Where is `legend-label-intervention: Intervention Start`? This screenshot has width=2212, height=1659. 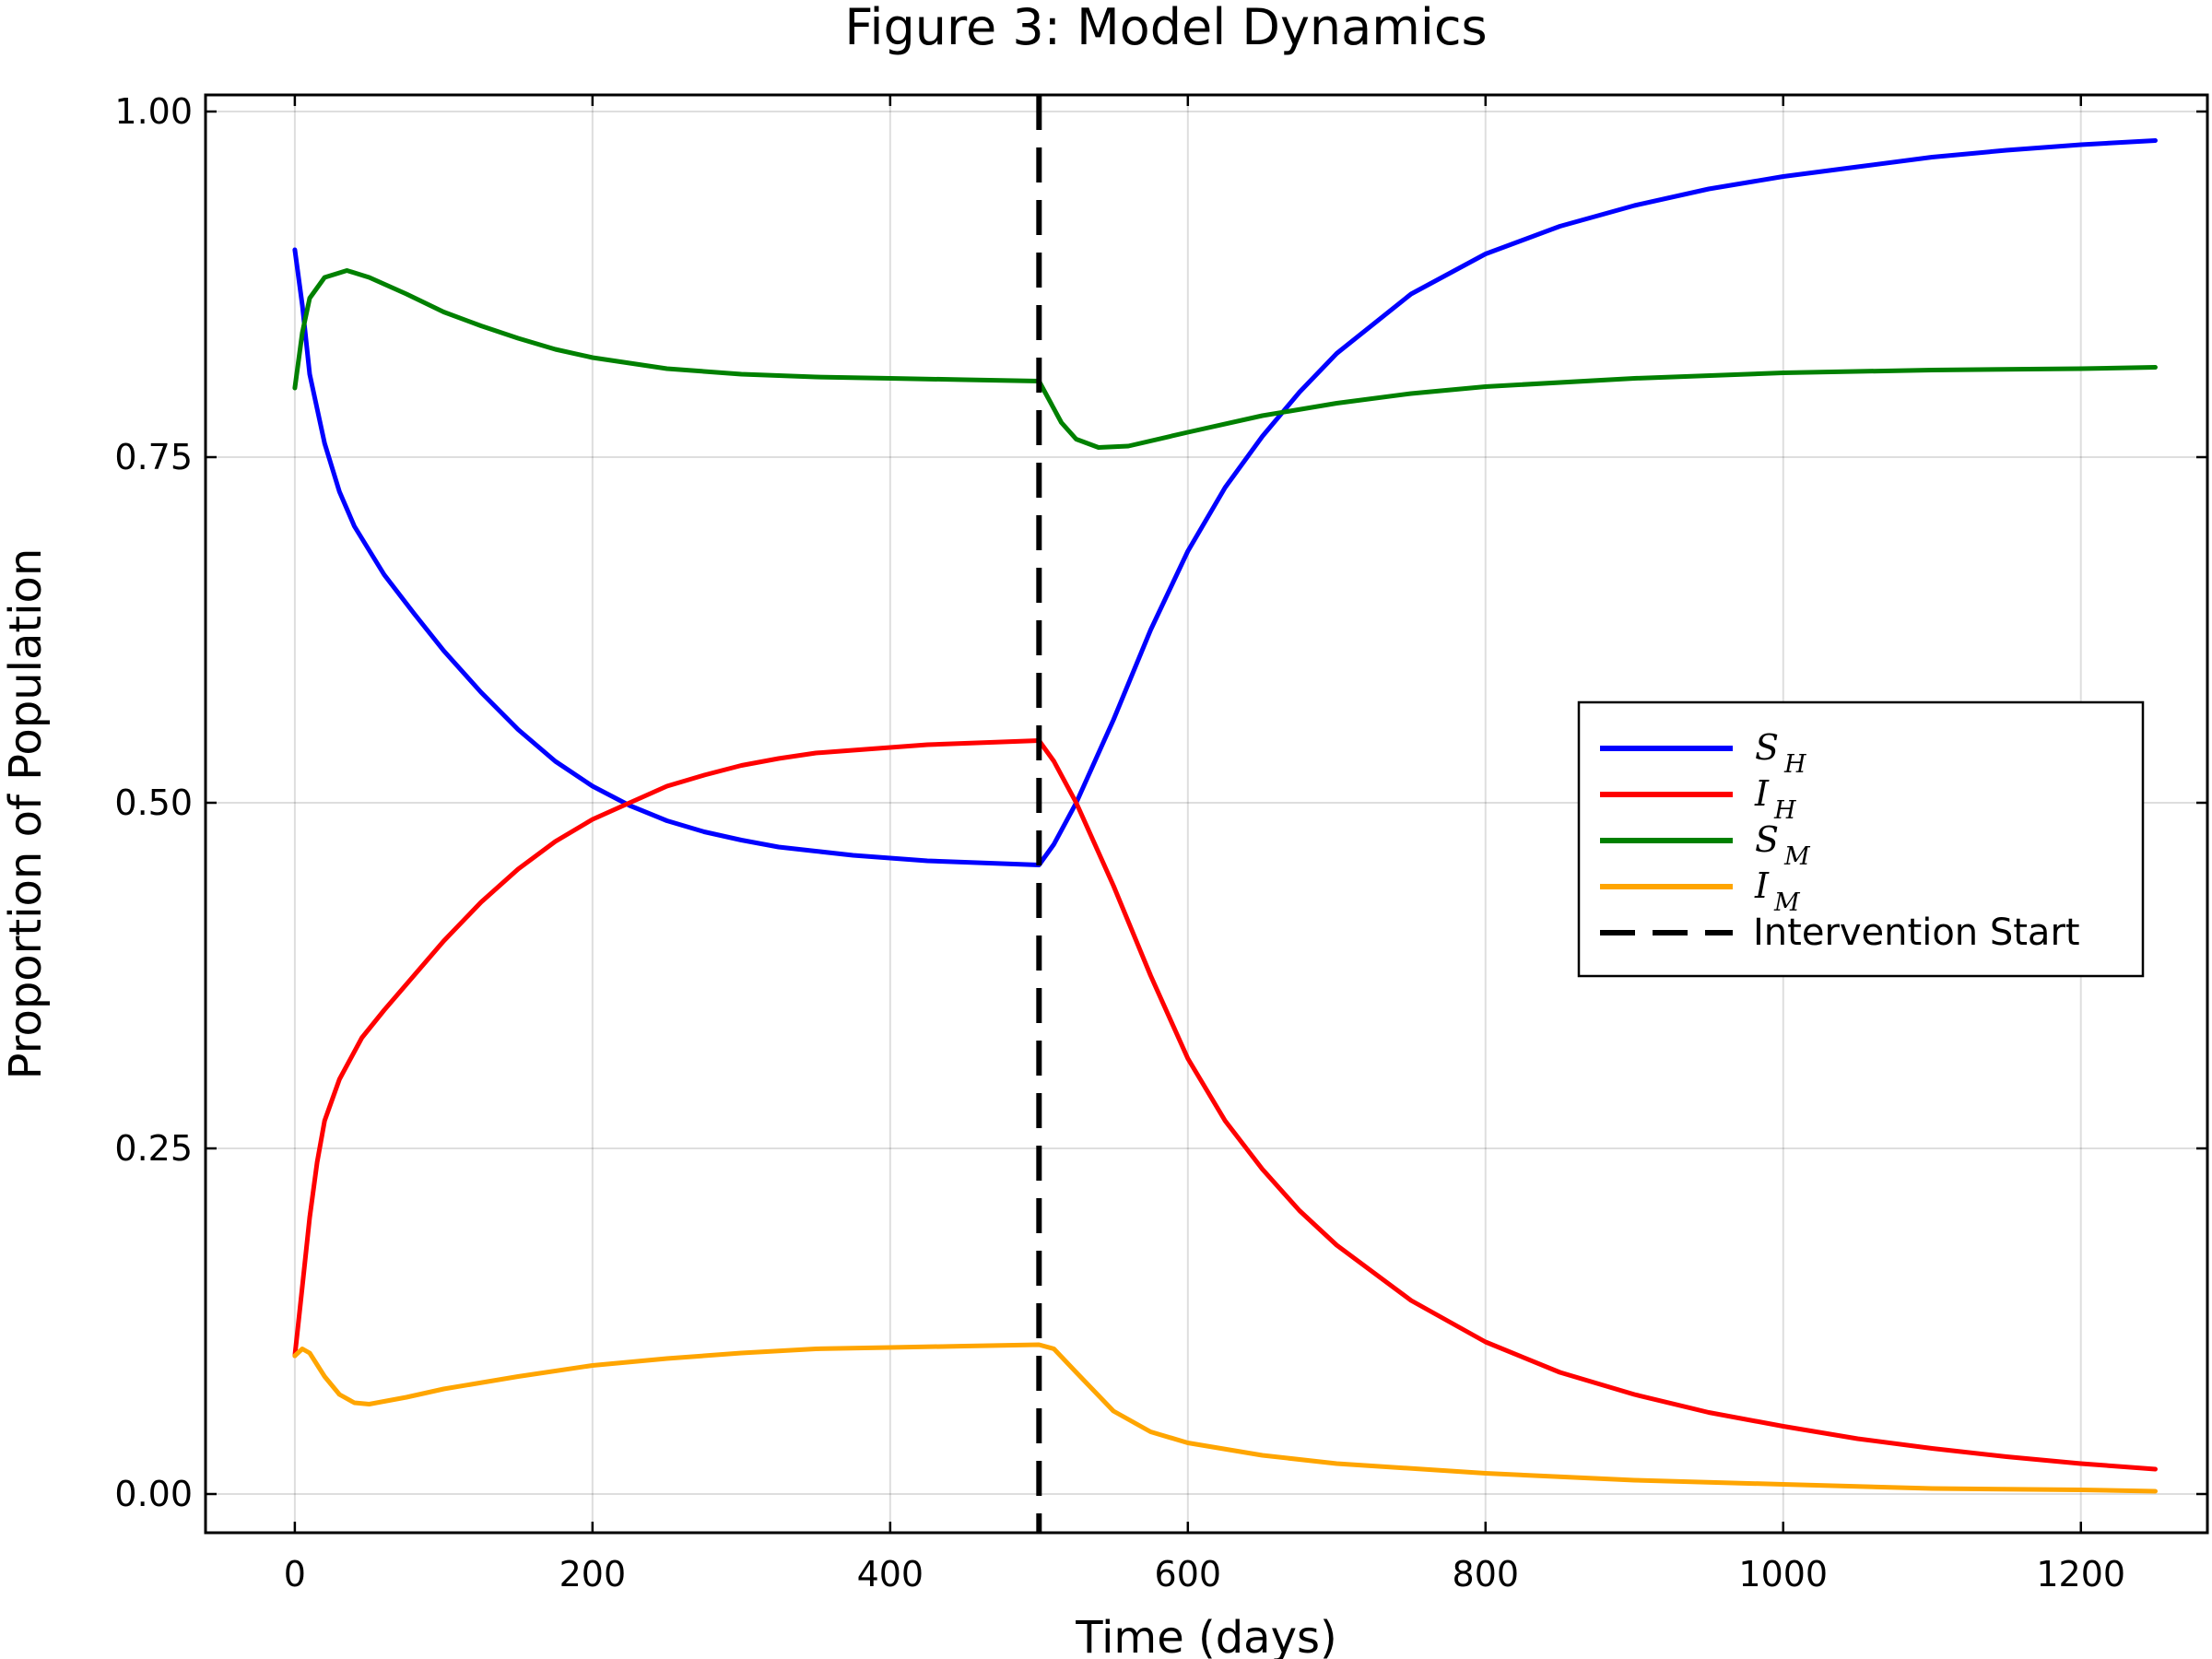 legend-label-intervention: Intervention Start is located at coordinates (1916, 933).